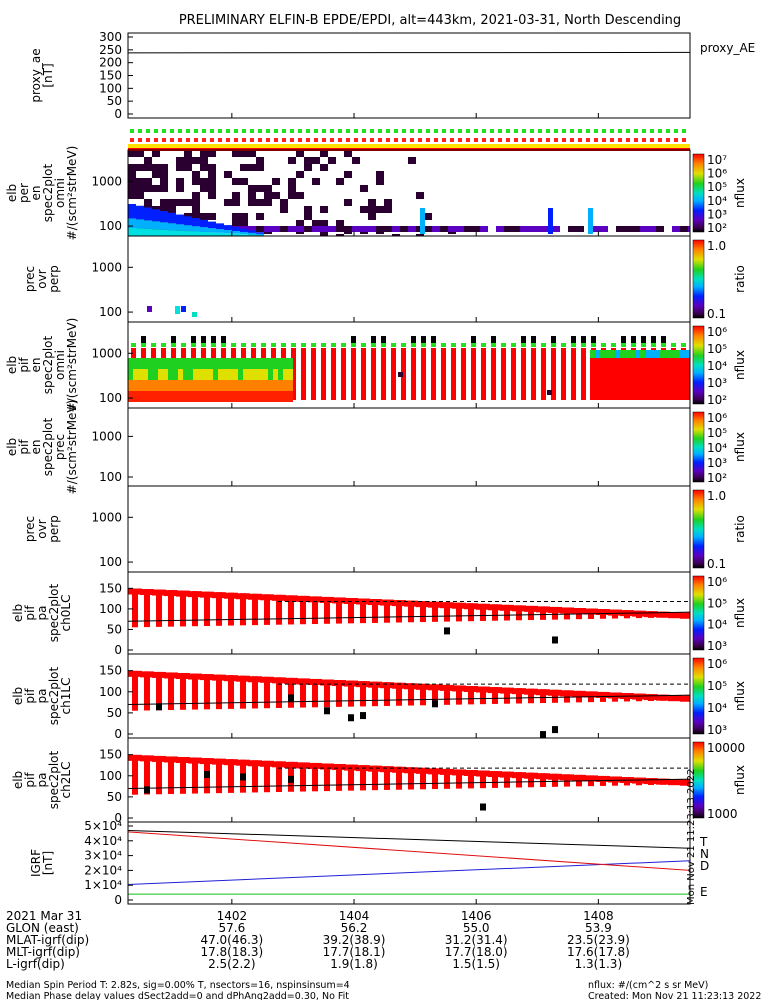  I want to click on igrf-line-T, so click(409, 839).